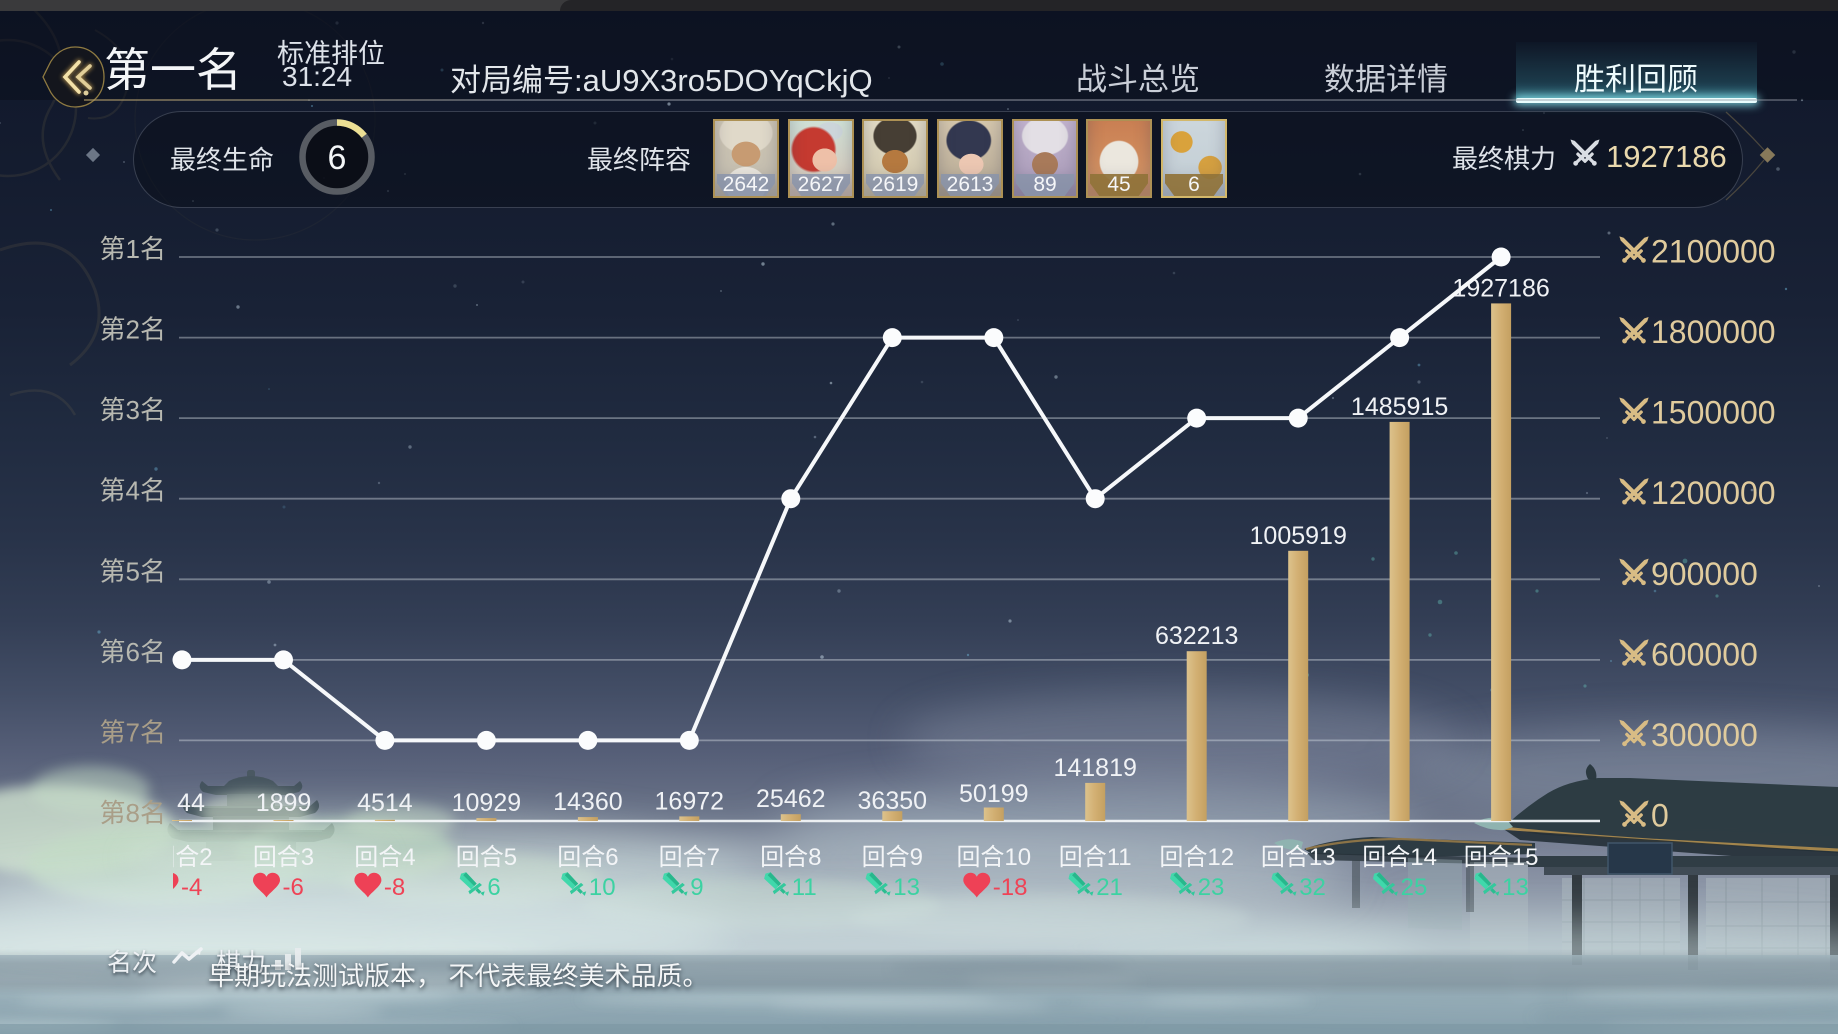  What do you see at coordinates (385, 803) in the screenshot?
I see `svg-text: 4514` at bounding box center [385, 803].